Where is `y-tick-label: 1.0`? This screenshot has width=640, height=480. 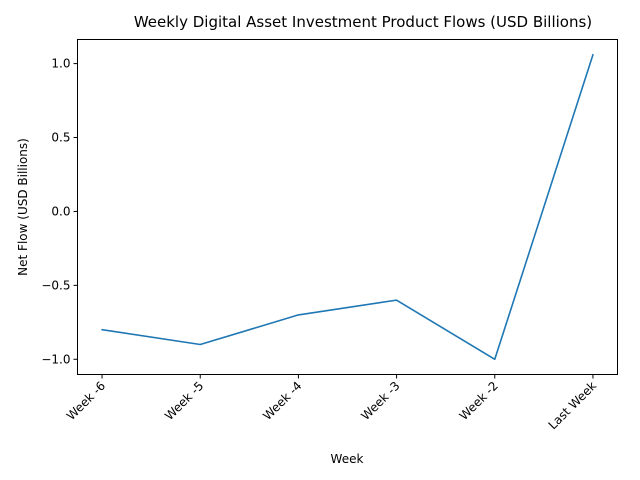
y-tick-label: 1.0 is located at coordinates (60, 64).